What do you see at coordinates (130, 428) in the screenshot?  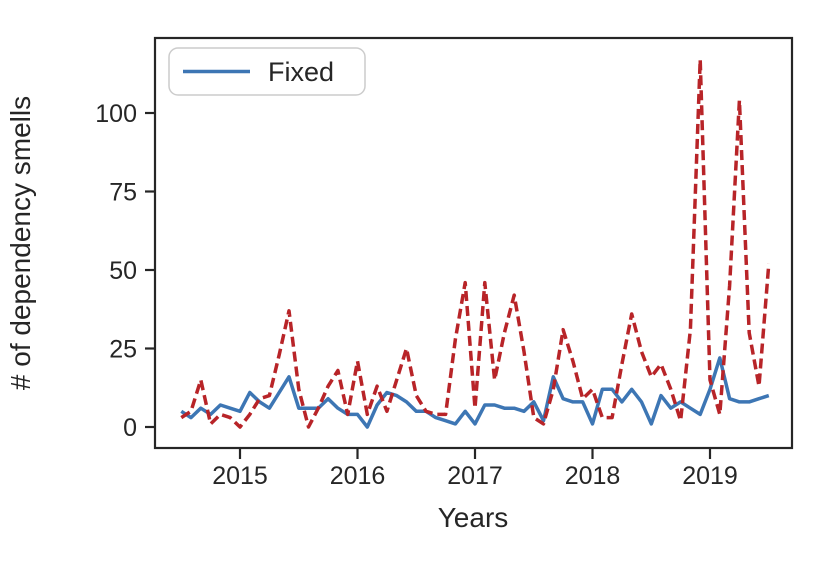 I see `y-tick-label: 0` at bounding box center [130, 428].